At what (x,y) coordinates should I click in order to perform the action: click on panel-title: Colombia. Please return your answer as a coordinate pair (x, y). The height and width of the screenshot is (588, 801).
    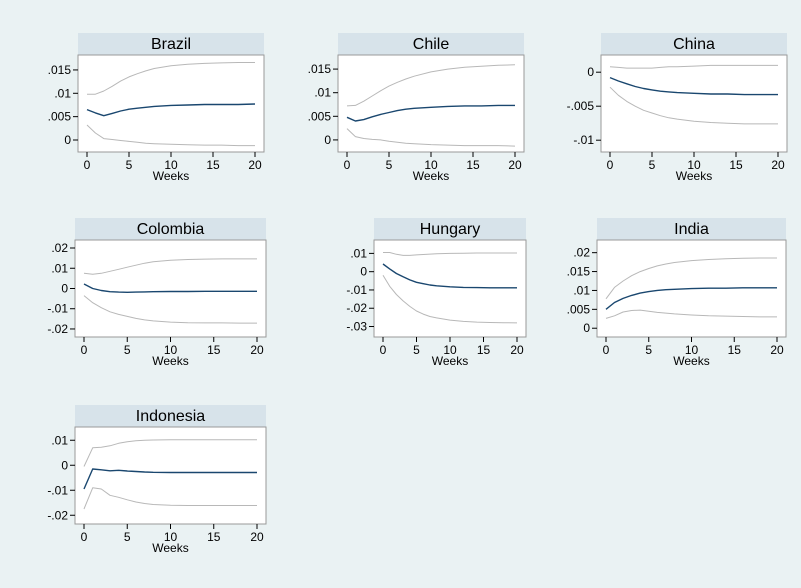
    Looking at the image, I should click on (171, 229).